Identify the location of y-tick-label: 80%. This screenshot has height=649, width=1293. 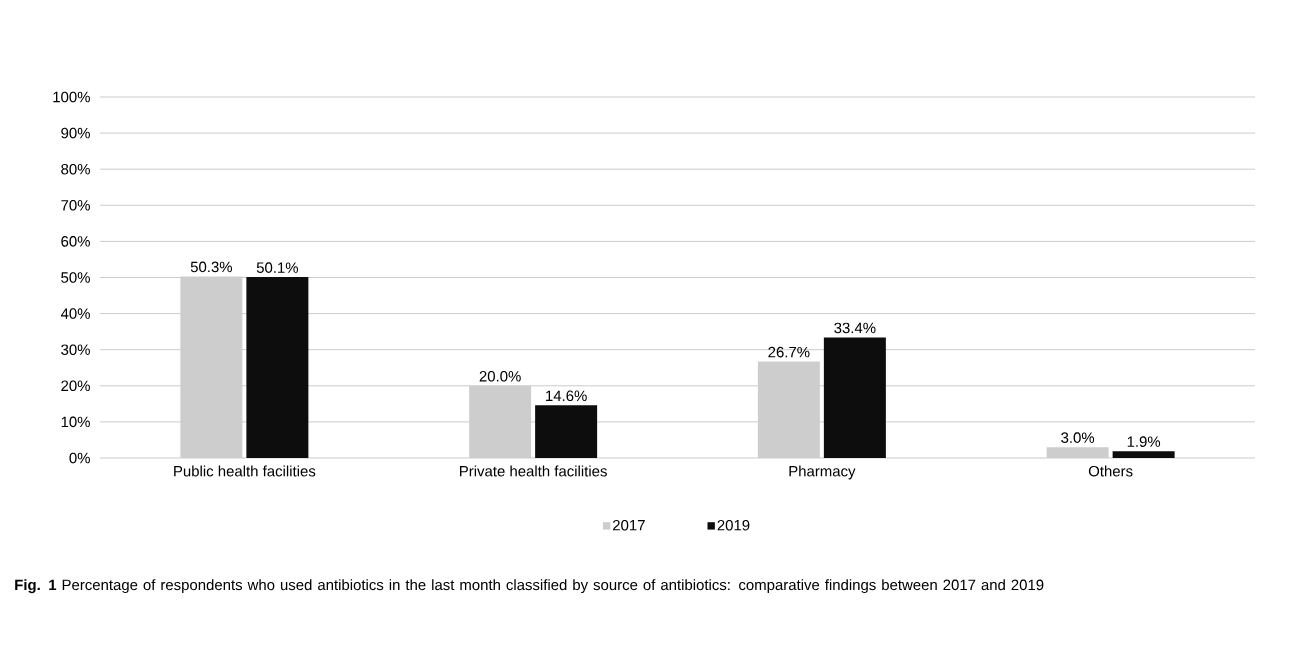
(75, 169).